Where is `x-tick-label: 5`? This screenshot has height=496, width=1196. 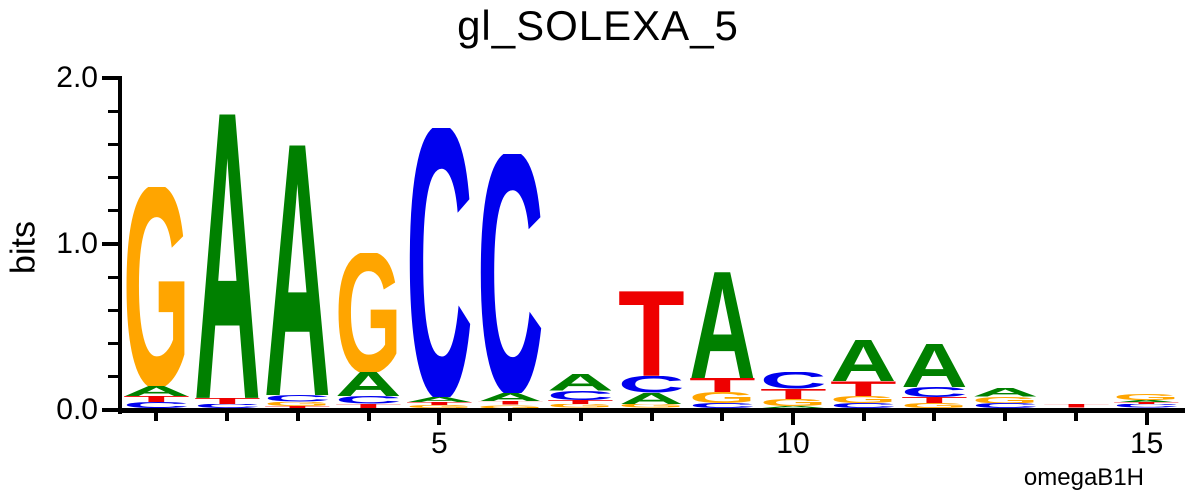 x-tick-label: 5 is located at coordinates (439, 443).